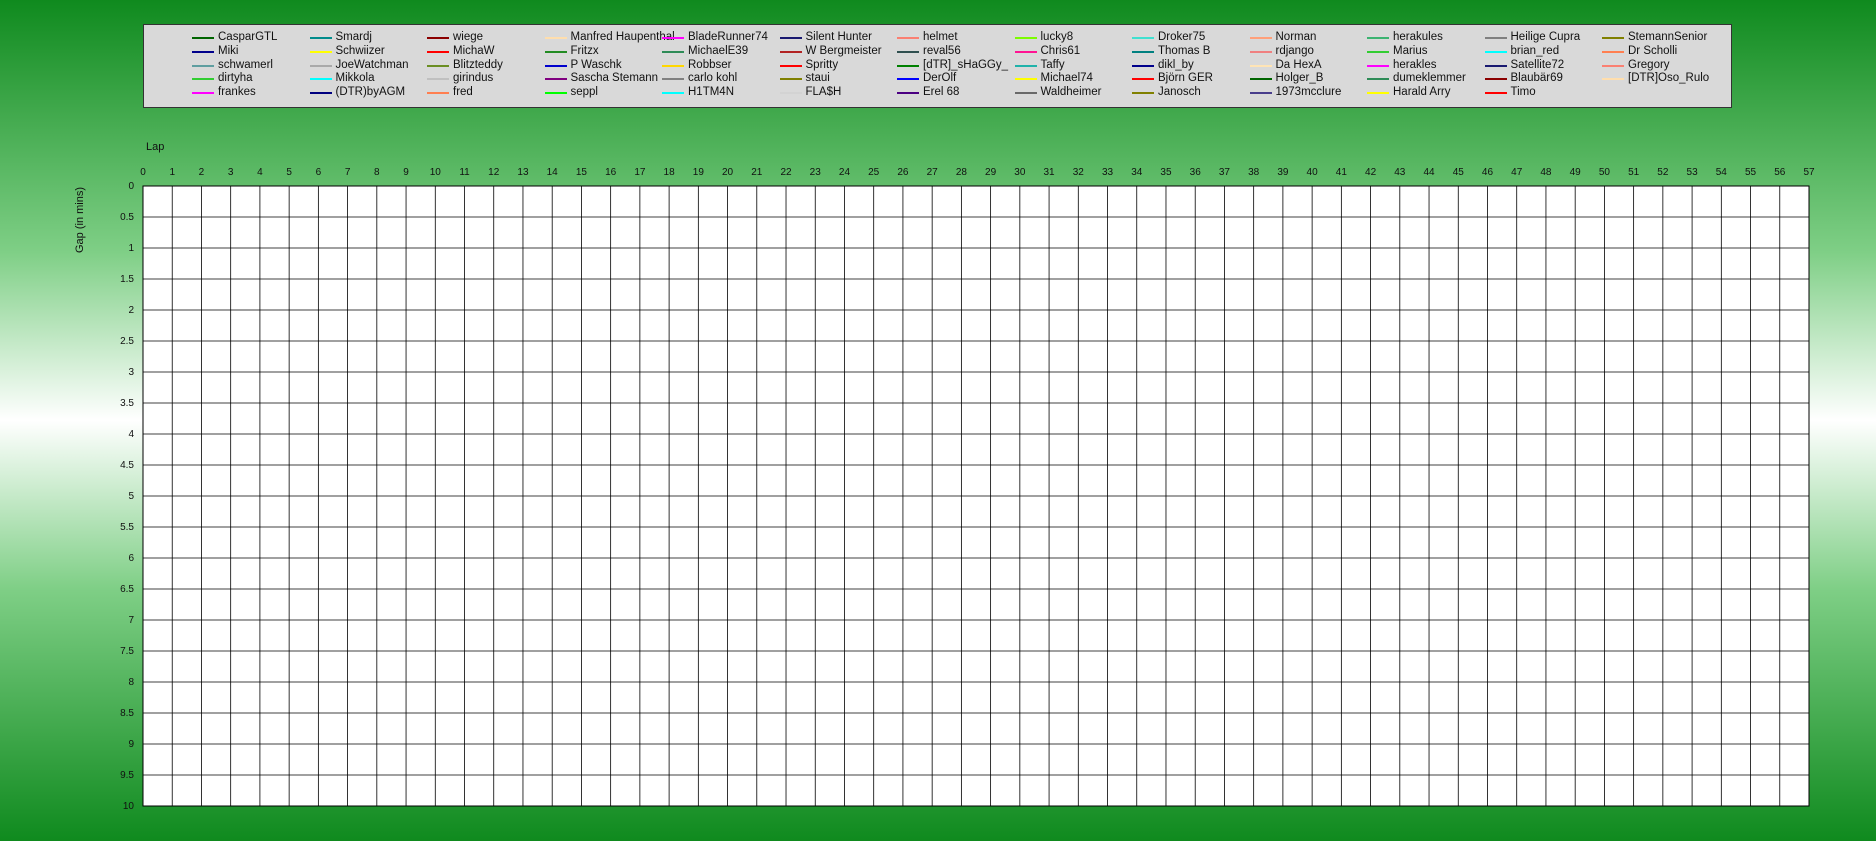  Describe the element at coordinates (1809, 172) in the screenshot. I see `x-tick-label: 57` at that location.